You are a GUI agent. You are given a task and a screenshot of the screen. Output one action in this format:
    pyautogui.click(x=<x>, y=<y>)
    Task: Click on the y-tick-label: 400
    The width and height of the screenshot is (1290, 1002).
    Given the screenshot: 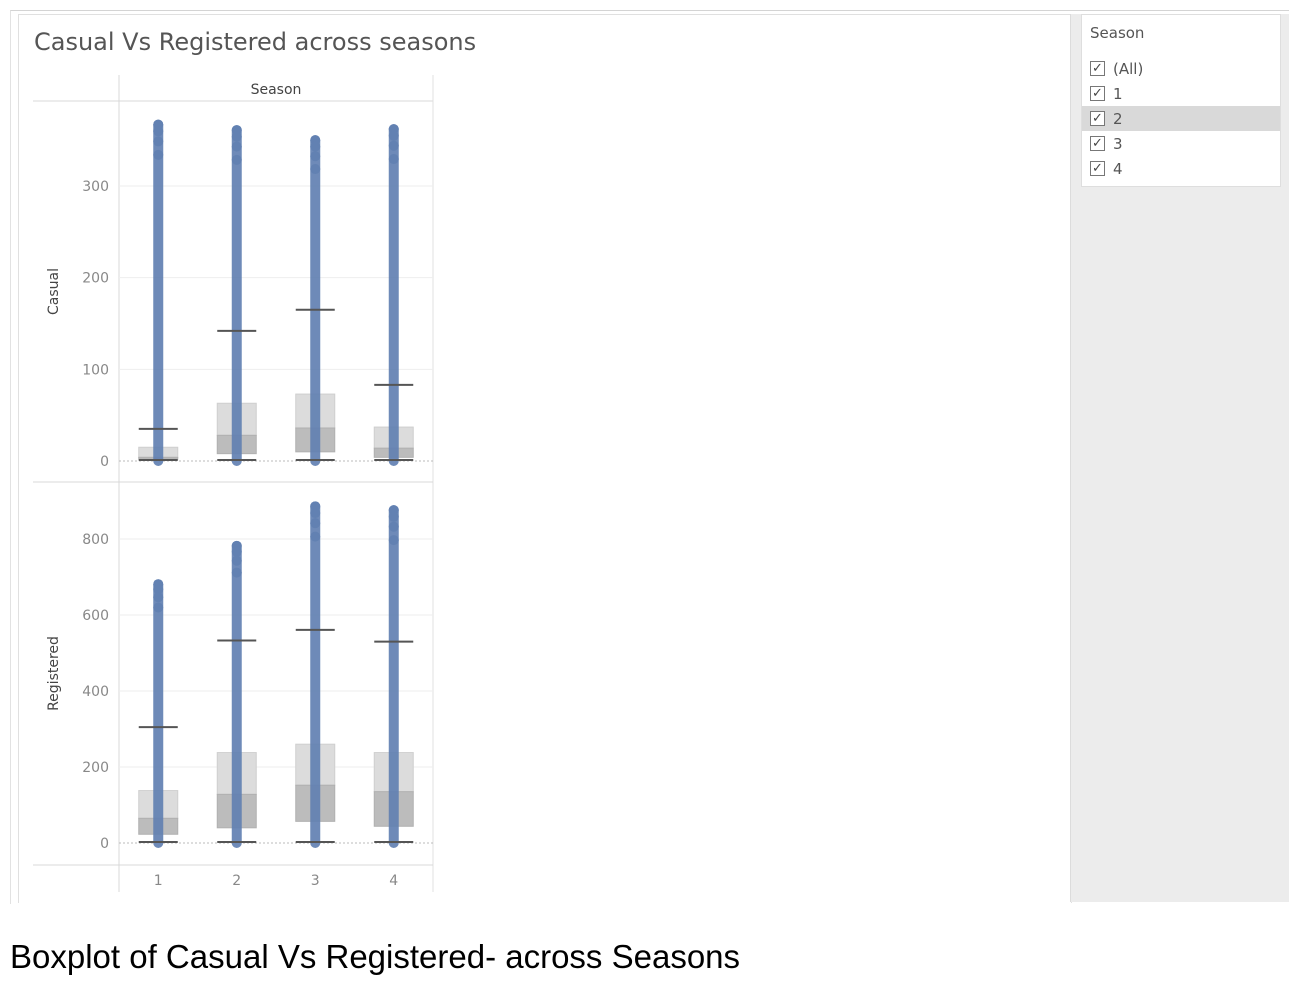 What is the action you would take?
    pyautogui.click(x=95, y=692)
    